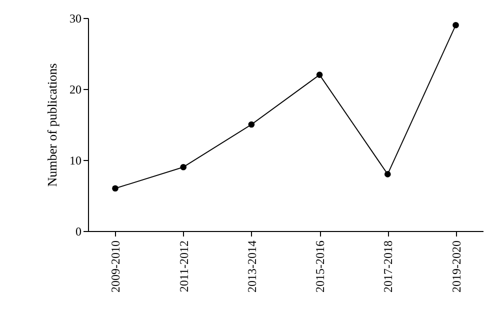 The height and width of the screenshot is (331, 500). Describe the element at coordinates (456, 266) in the screenshot. I see `x-tick-label: 2019-2020` at that location.